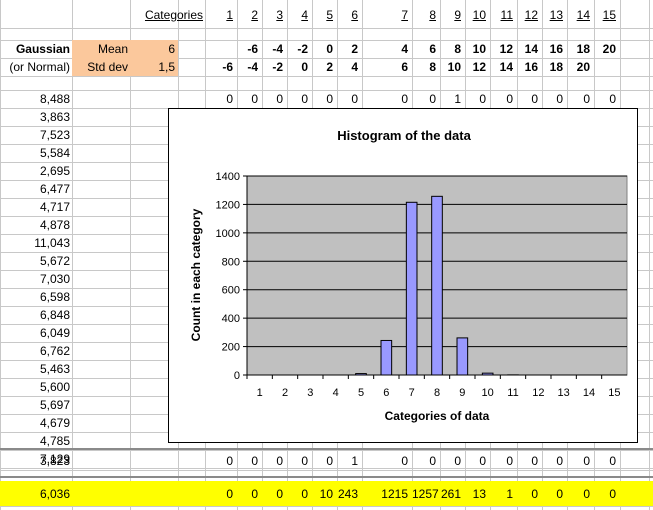  I want to click on upper-bound-cell: 10, so click(479, 49).